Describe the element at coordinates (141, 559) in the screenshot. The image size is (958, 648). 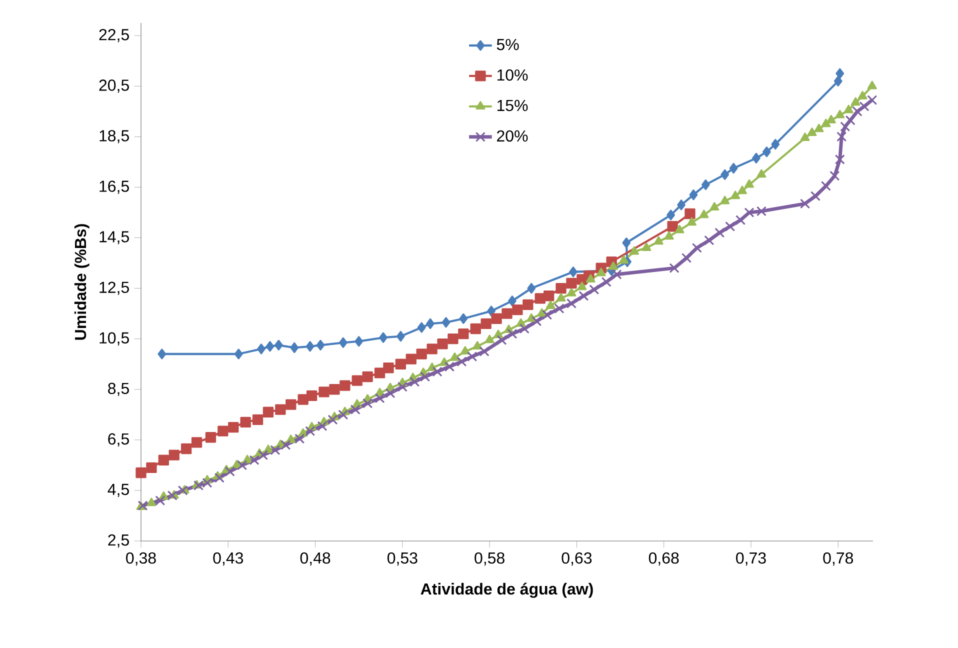
I see `x-tick-label: 0,38` at that location.